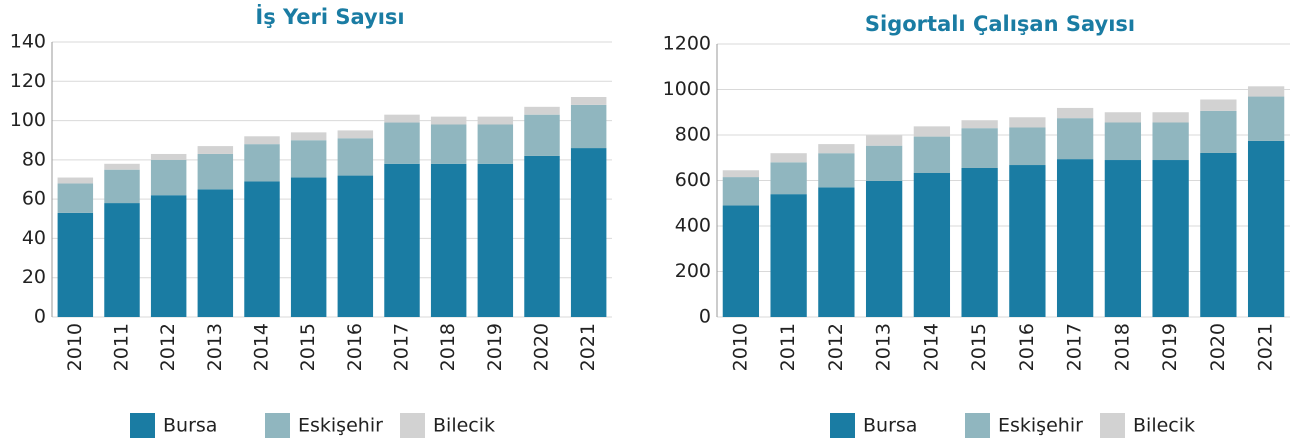 The height and width of the screenshot is (443, 1297). Describe the element at coordinates (329, 16) in the screenshot. I see `chart-title: İş Yeri Sayısı` at that location.